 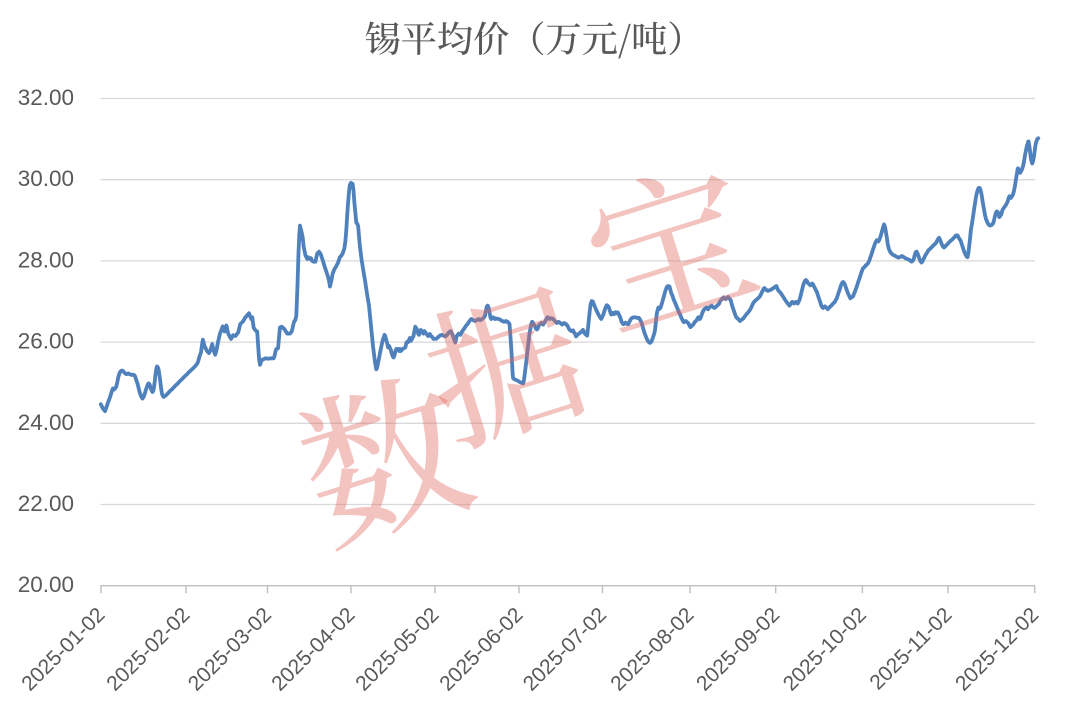 What do you see at coordinates (46, 584) in the screenshot?
I see `svg-text: 20.00` at bounding box center [46, 584].